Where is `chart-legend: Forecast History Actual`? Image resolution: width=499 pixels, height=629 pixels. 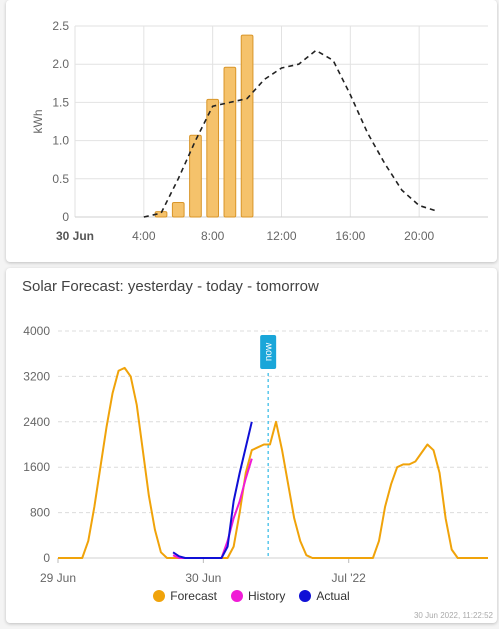 chart-legend: Forecast History Actual is located at coordinates (251, 596).